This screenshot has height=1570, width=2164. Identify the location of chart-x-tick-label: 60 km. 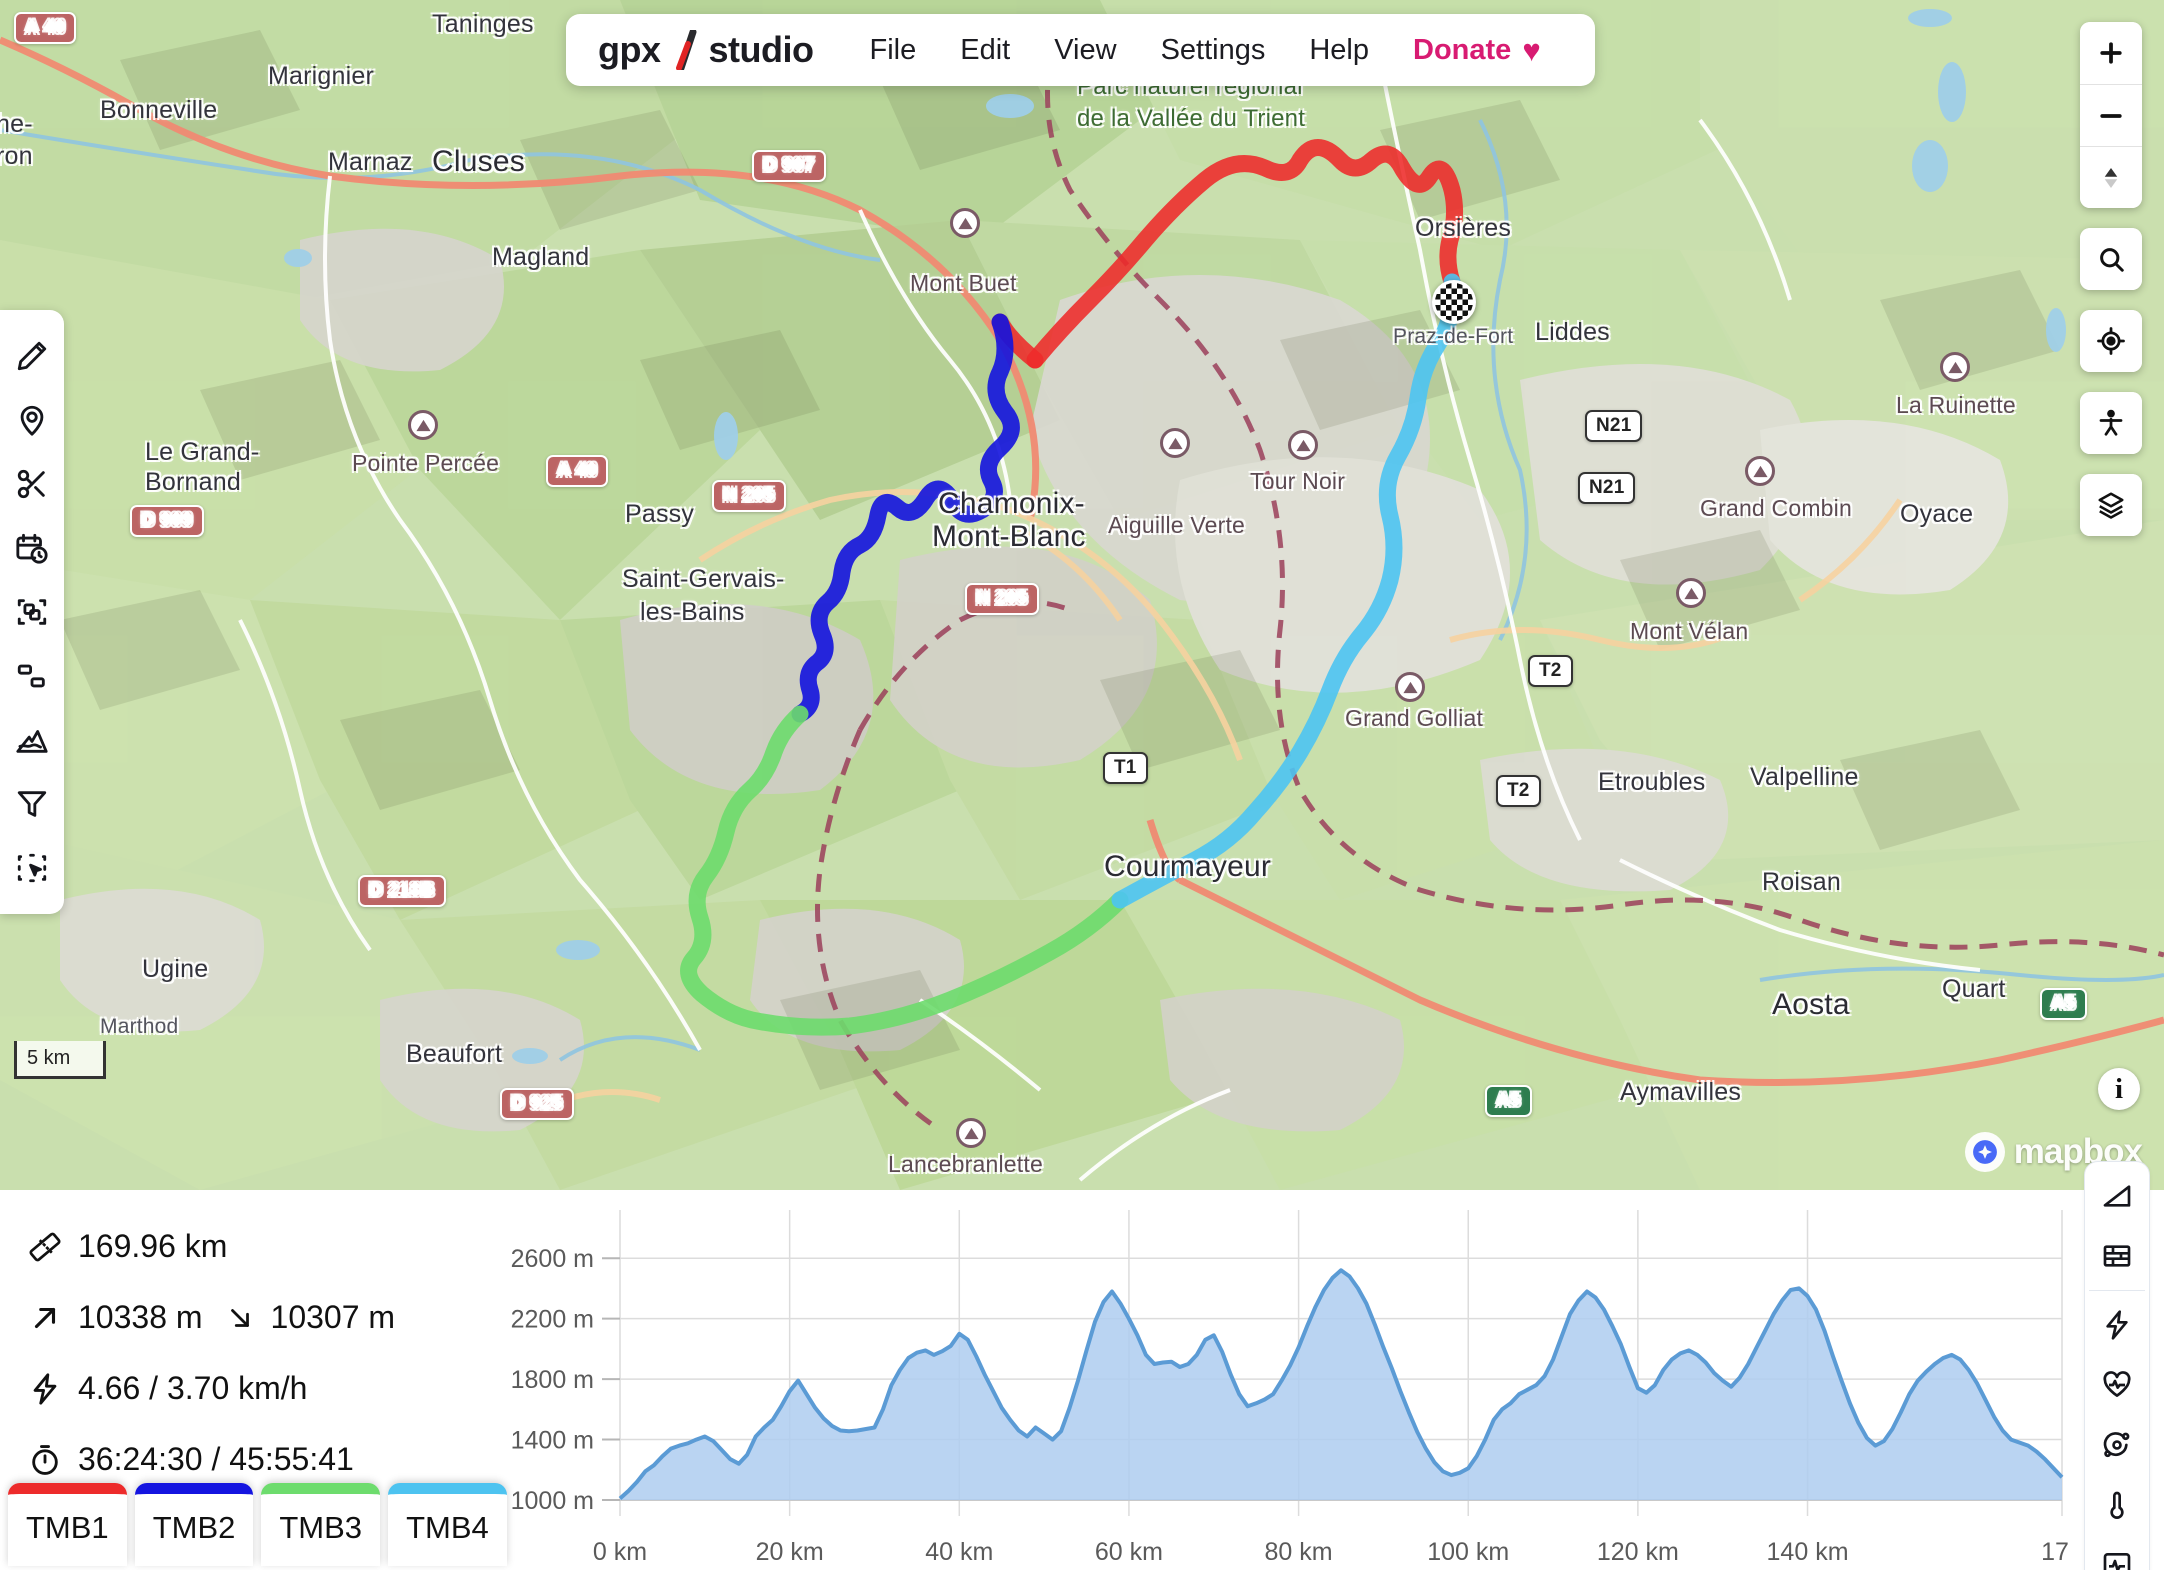
(1129, 1552).